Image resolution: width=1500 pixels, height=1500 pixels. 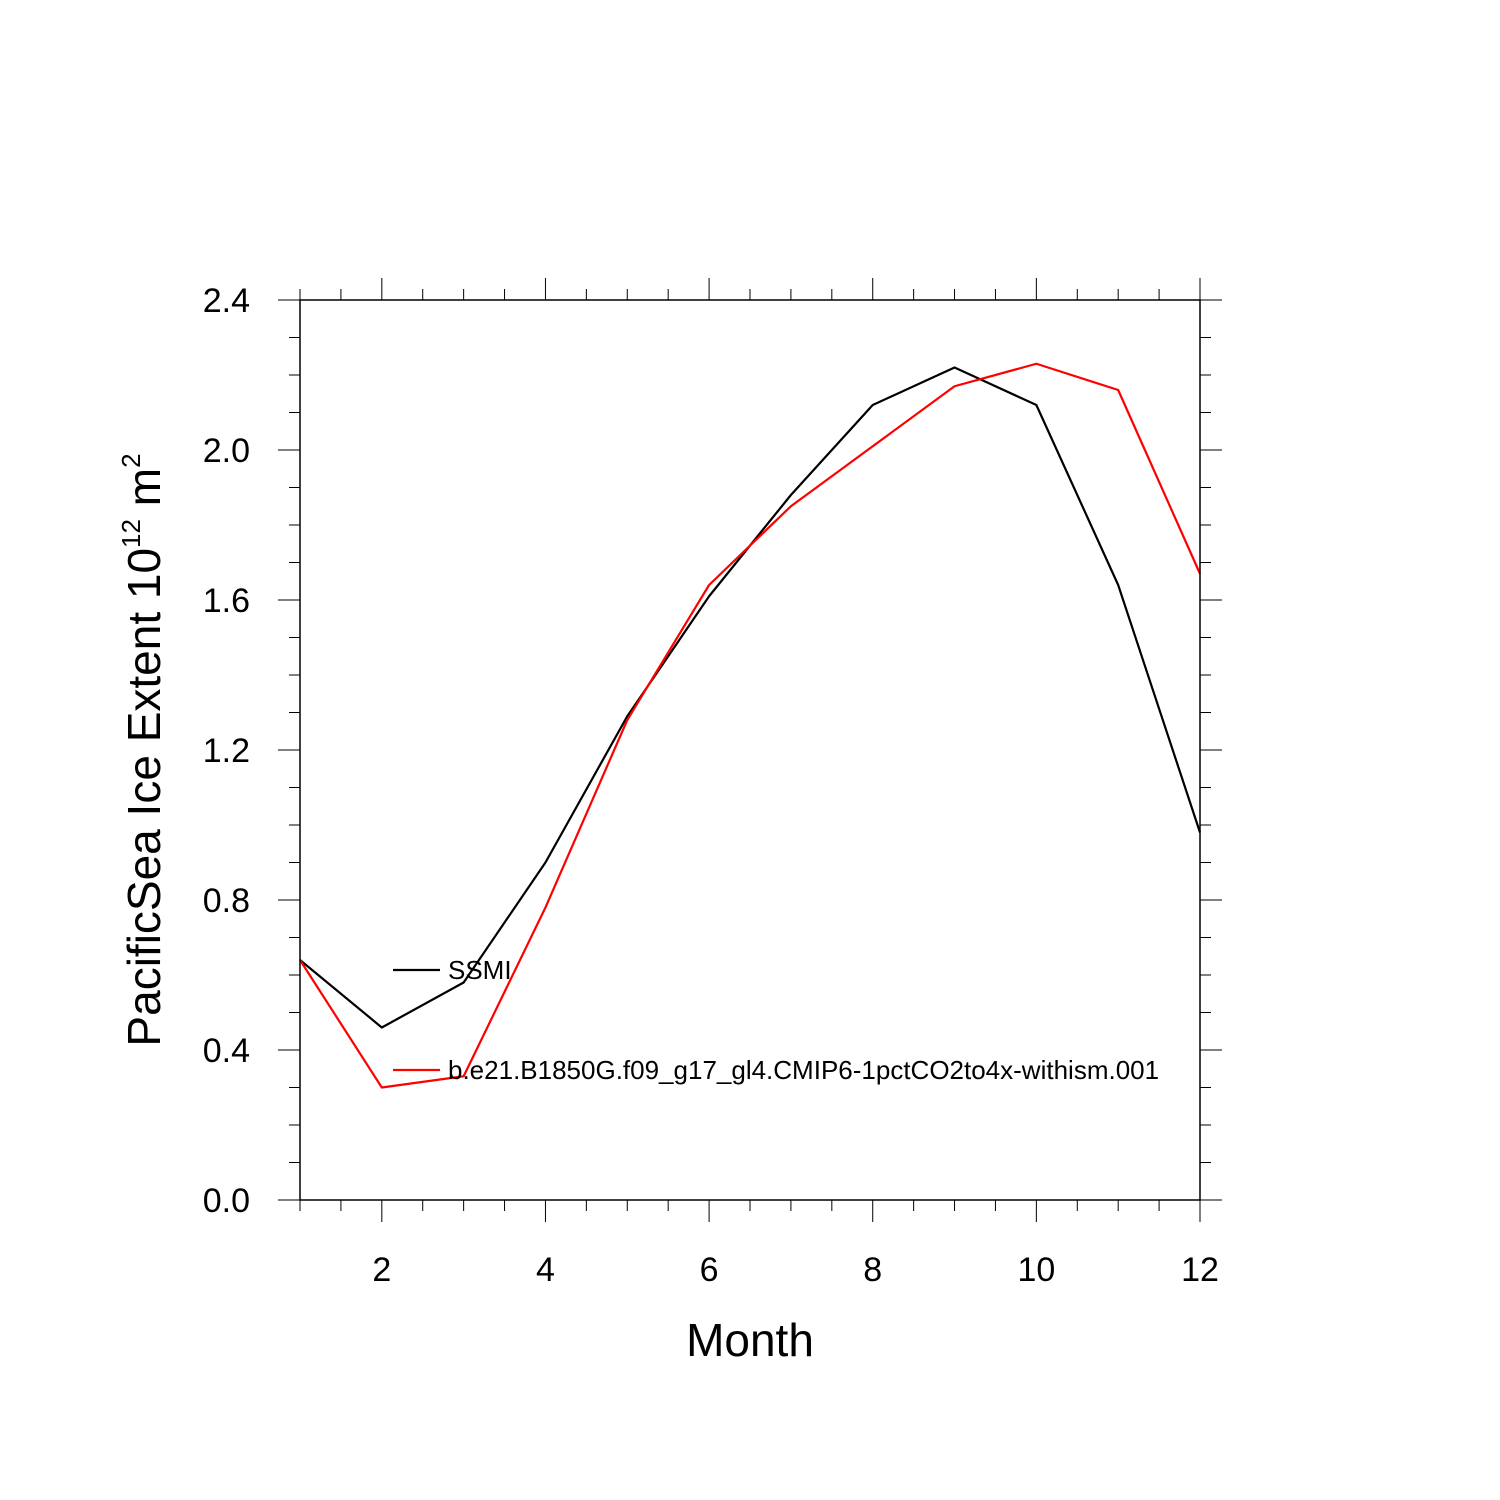 What do you see at coordinates (226, 1201) in the screenshot?
I see `y-tick-label: 0.0` at bounding box center [226, 1201].